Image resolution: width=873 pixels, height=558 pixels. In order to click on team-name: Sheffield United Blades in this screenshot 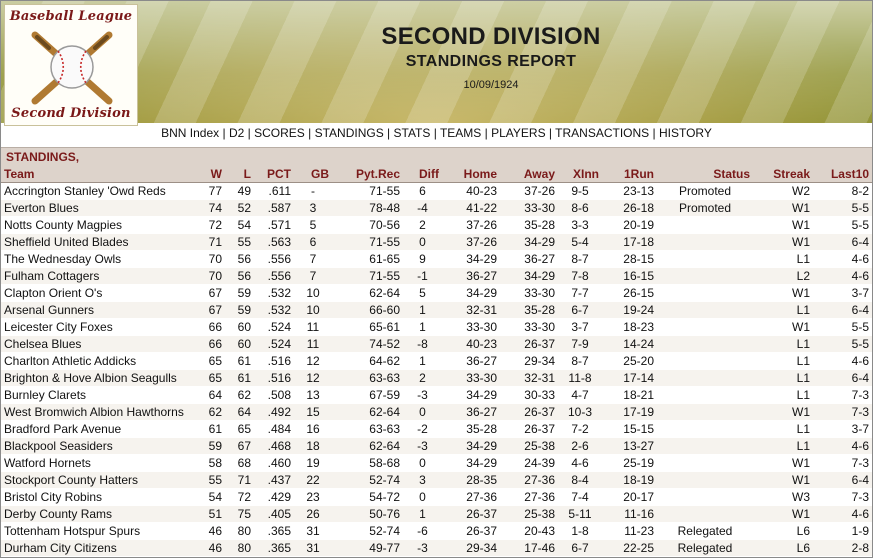, I will do `click(96, 242)`.